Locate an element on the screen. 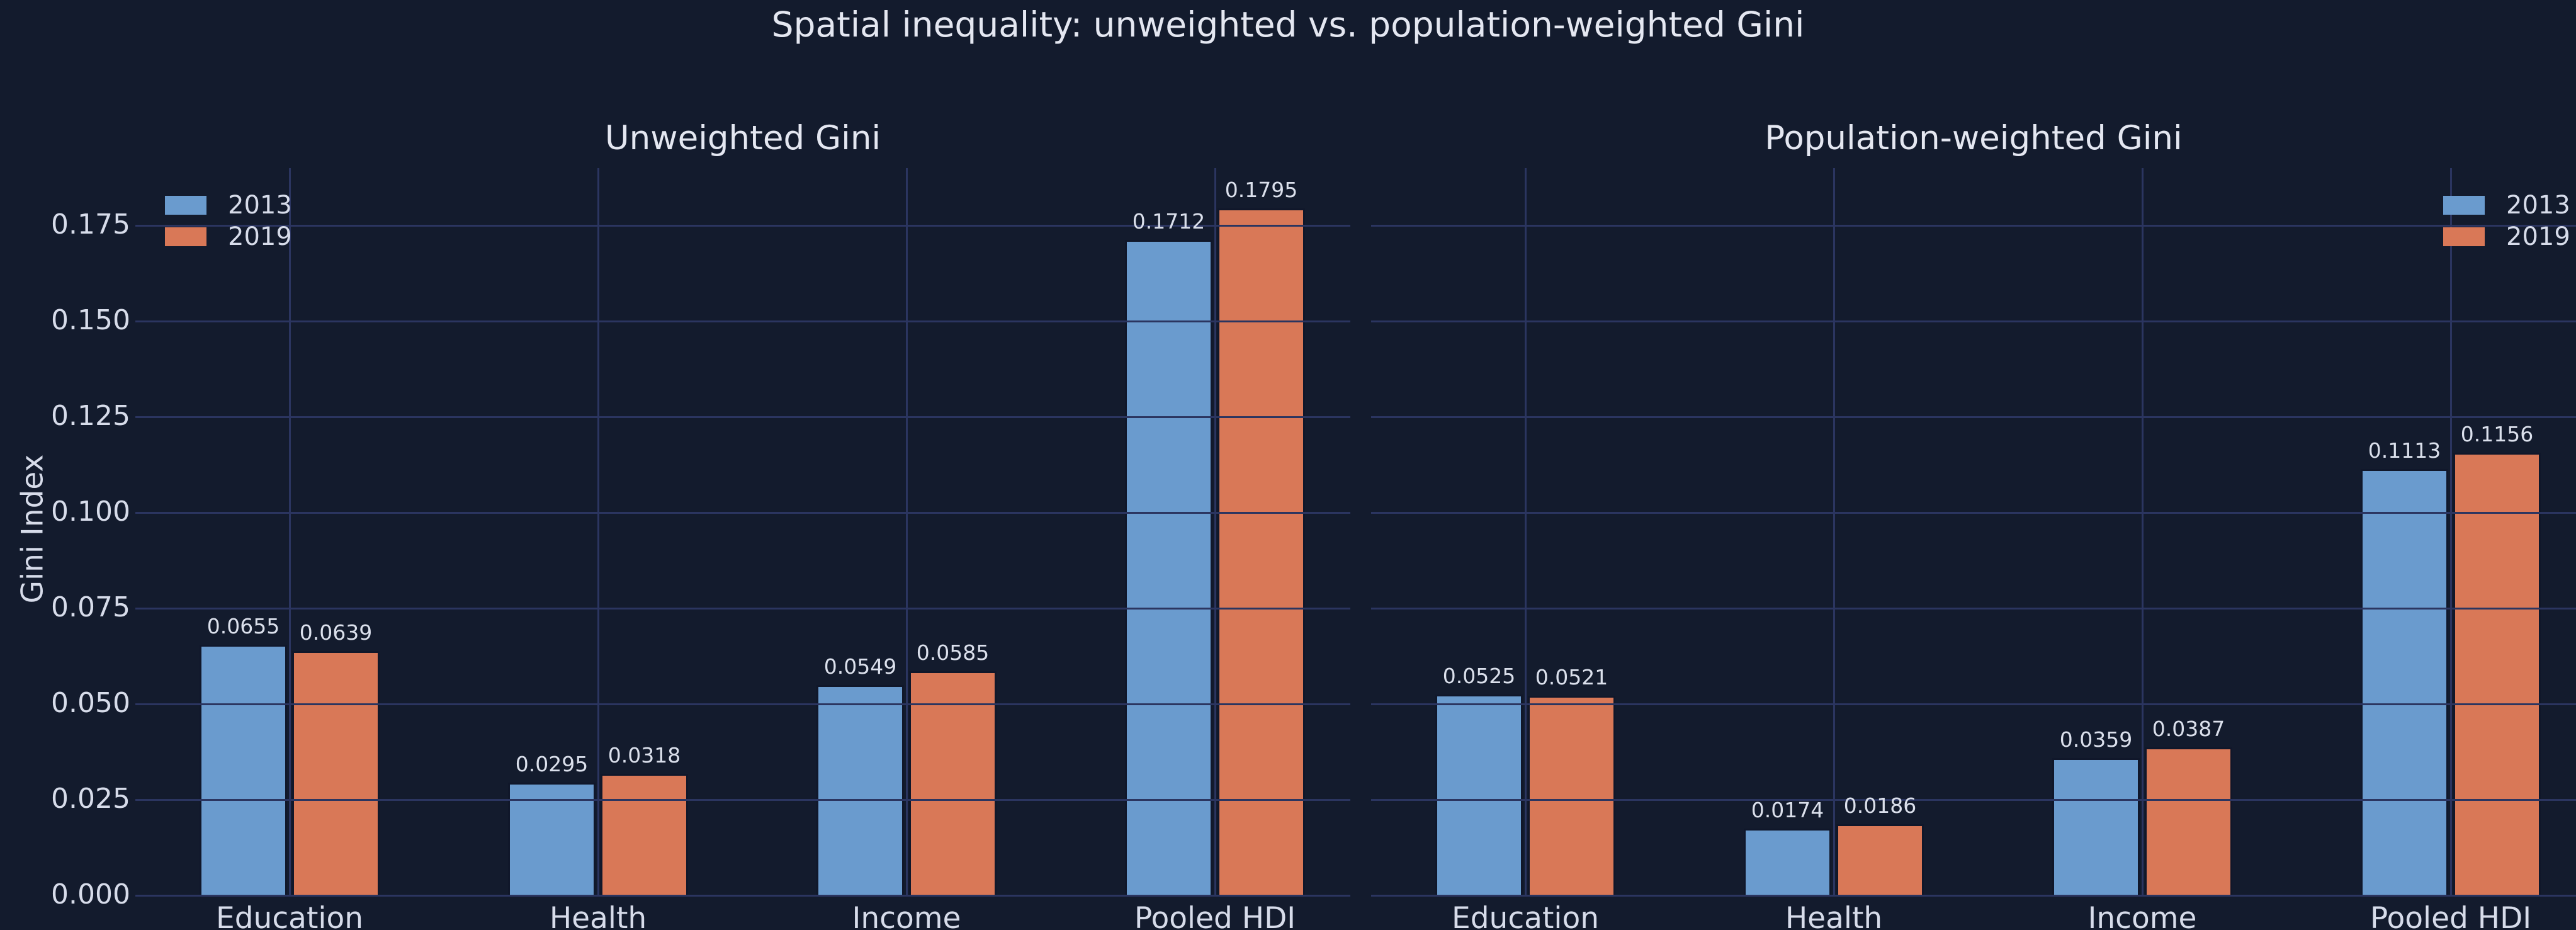  y-axis-label: Gini Index is located at coordinates (32, 529).